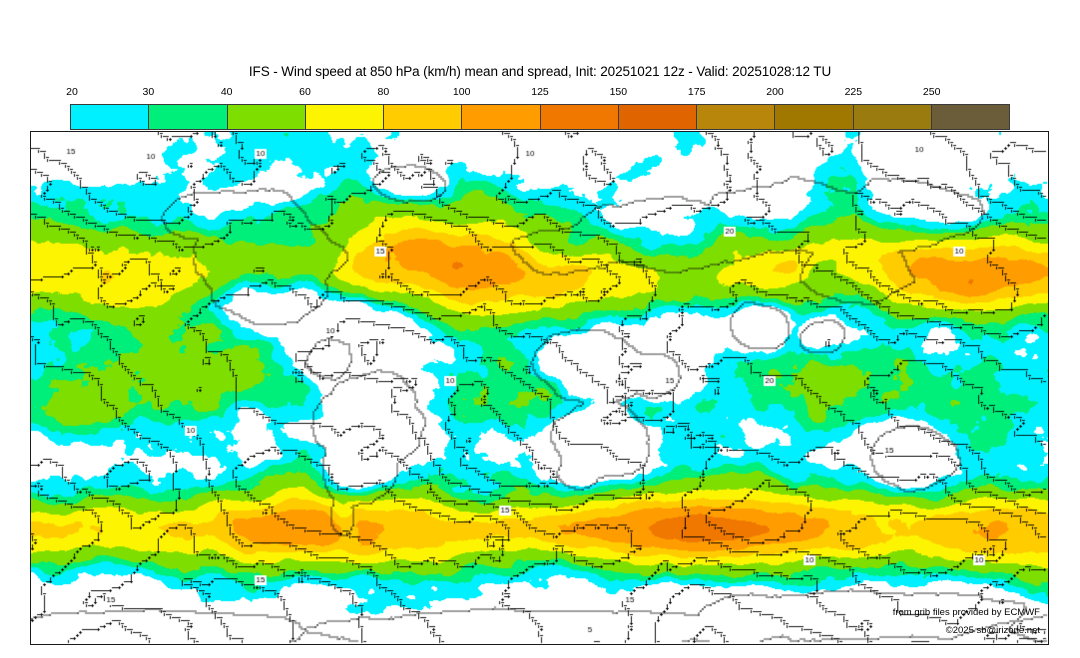  What do you see at coordinates (383, 92) in the screenshot?
I see `colorbar-tick-80: 80` at bounding box center [383, 92].